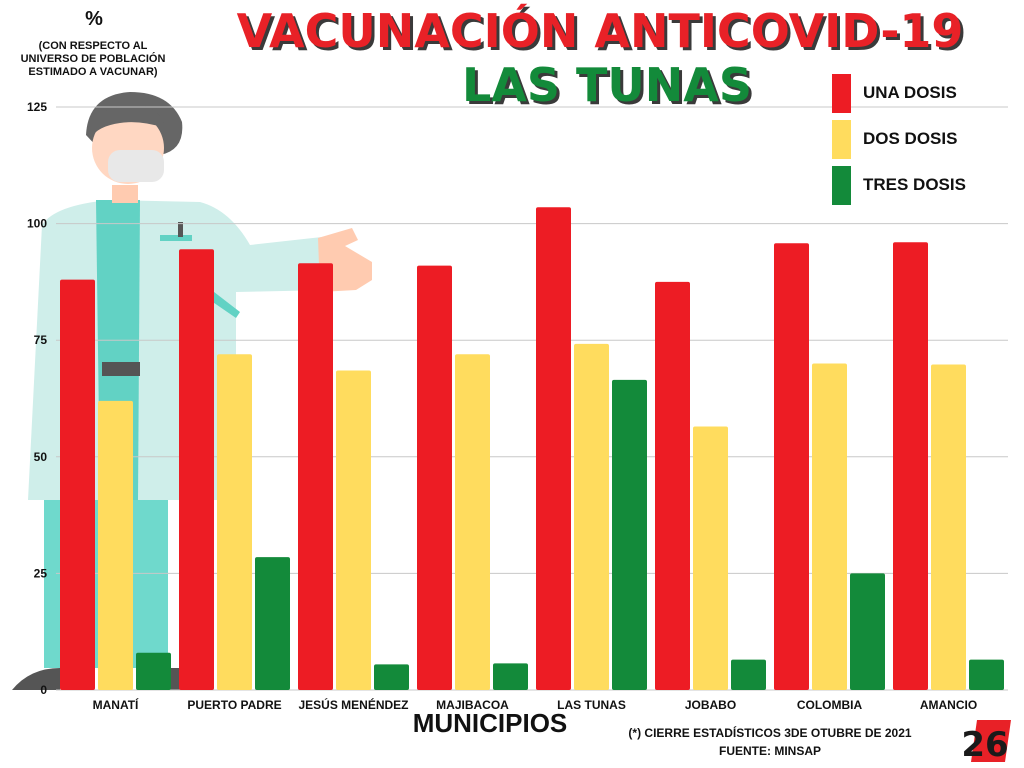 This screenshot has width=1024, height=768. I want to click on legend-label: TRES DOSIS, so click(914, 184).